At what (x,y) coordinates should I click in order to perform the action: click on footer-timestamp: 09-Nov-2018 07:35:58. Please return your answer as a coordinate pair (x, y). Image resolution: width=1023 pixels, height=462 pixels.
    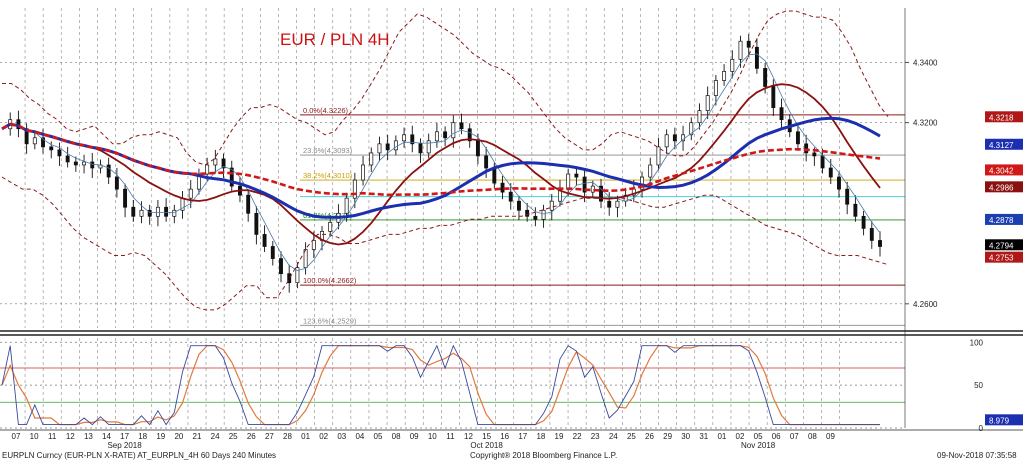
    Looking at the image, I should click on (977, 455).